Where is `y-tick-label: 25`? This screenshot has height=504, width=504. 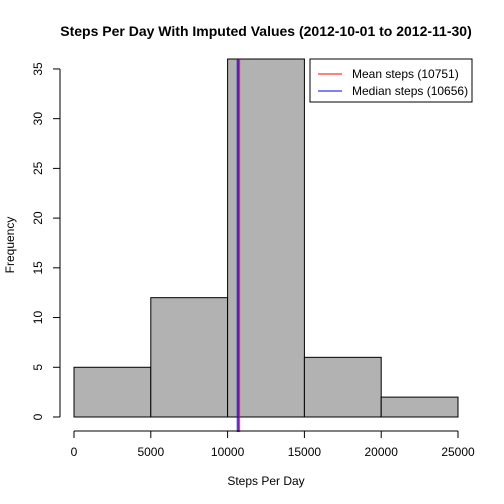 y-tick-label: 25 is located at coordinates (38, 168).